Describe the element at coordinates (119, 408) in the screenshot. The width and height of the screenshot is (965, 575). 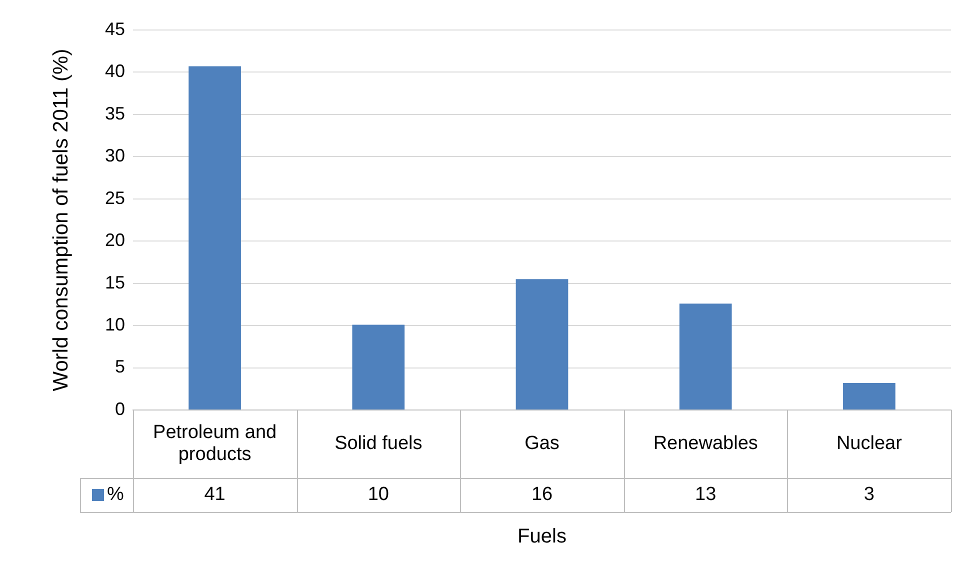
I see `y-tick-label: 0` at that location.